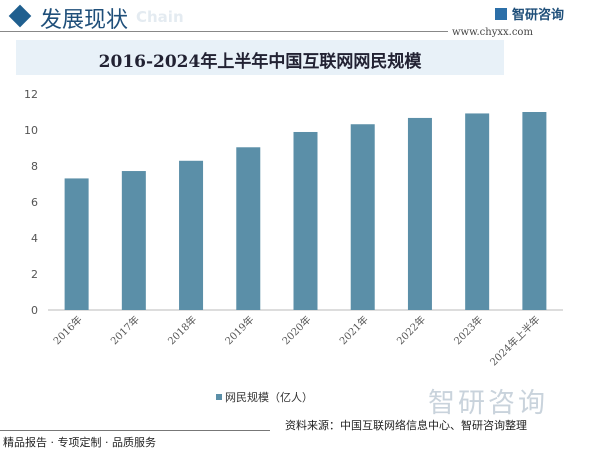 Image resolution: width=600 pixels, height=451 pixels. I want to click on brand-name: 智研咨询, so click(538, 15).